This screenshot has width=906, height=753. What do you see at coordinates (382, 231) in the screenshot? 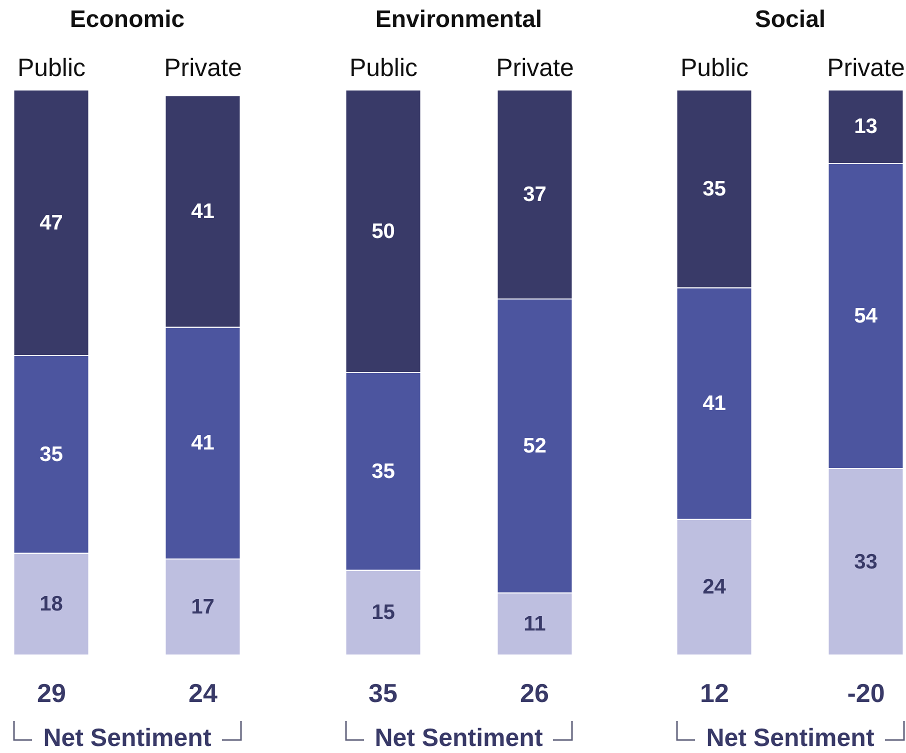
I see `data-label: 50` at bounding box center [382, 231].